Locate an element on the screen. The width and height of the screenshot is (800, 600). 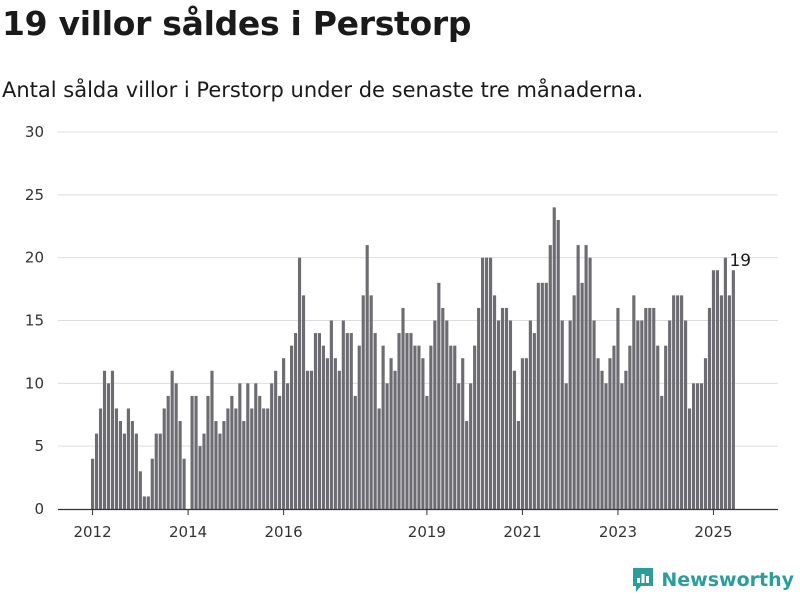
brand-name: Newsworthy is located at coordinates (727, 580).